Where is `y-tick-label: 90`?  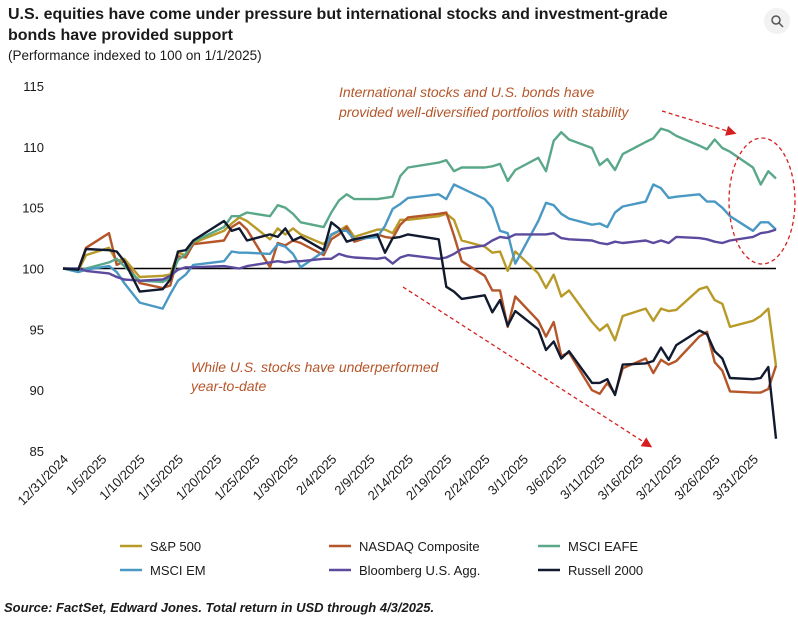 y-tick-label: 90 is located at coordinates (37, 390).